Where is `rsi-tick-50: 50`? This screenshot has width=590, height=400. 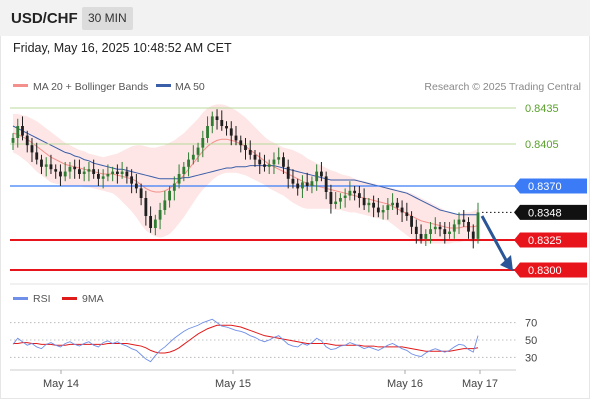
rsi-tick-50: 50 is located at coordinates (531, 341).